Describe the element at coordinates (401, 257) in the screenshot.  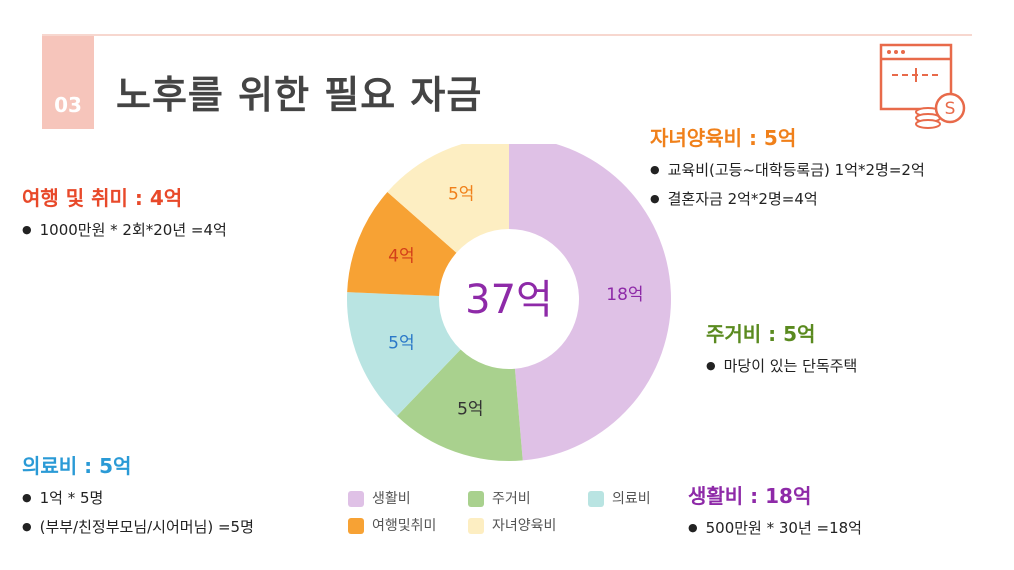
I see `slice-data-label: 4억` at that location.